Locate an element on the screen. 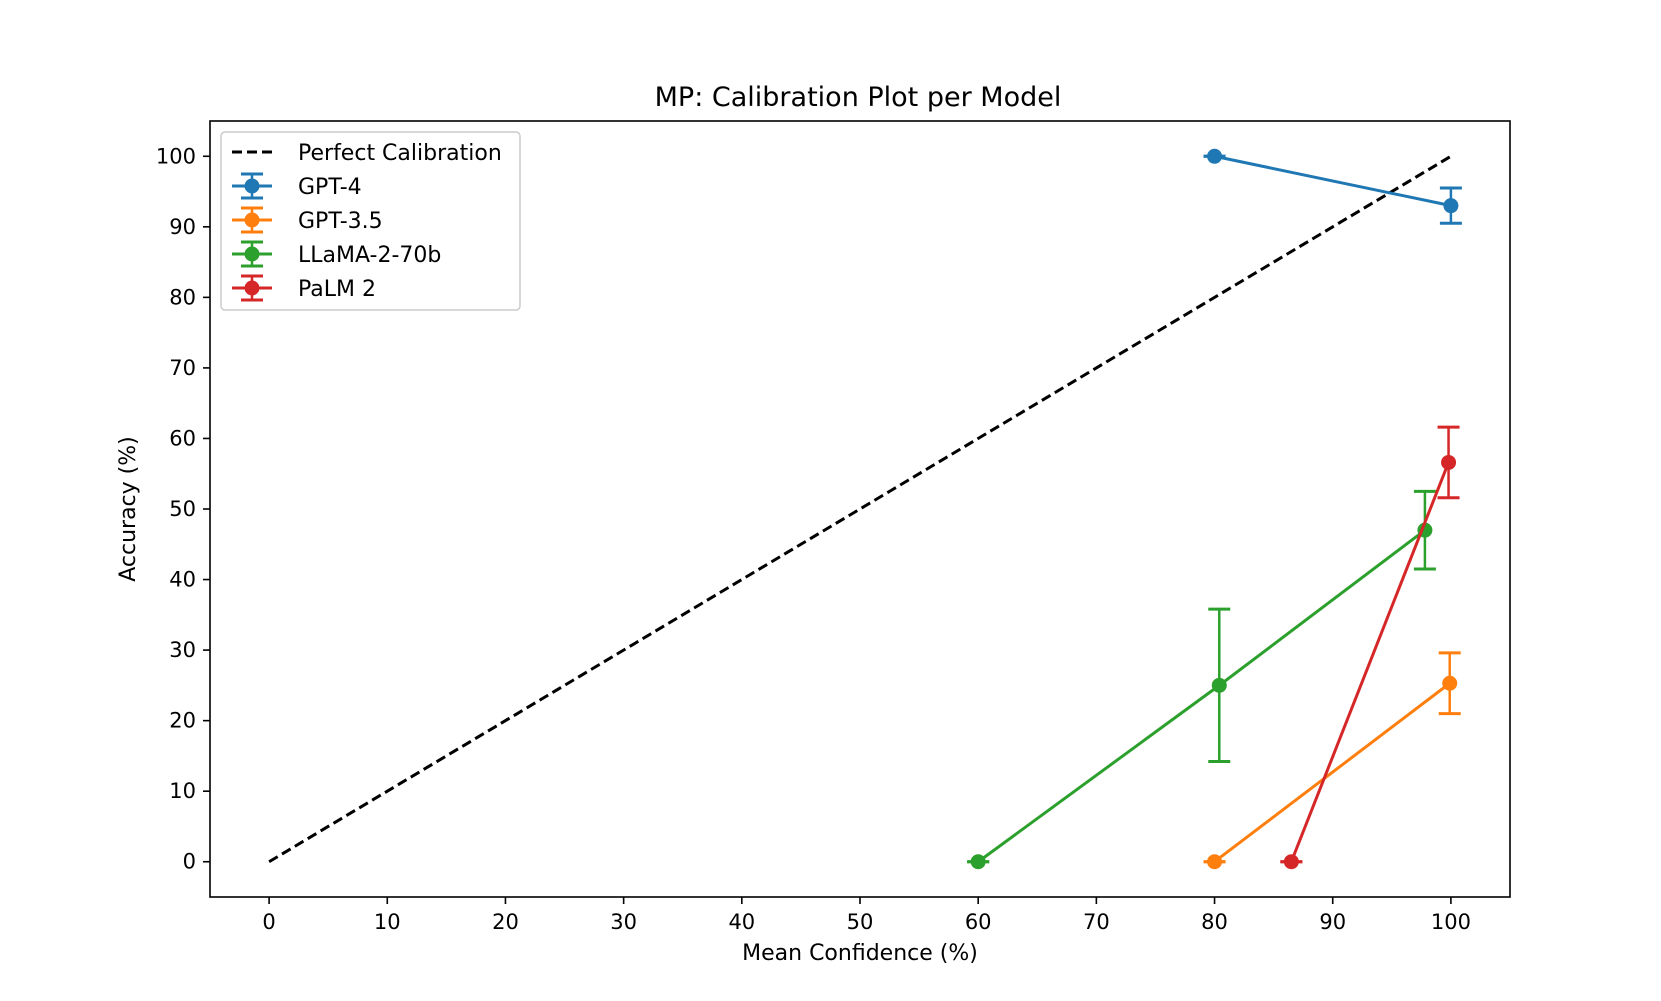  y-tick-label: 20 is located at coordinates (182, 721).